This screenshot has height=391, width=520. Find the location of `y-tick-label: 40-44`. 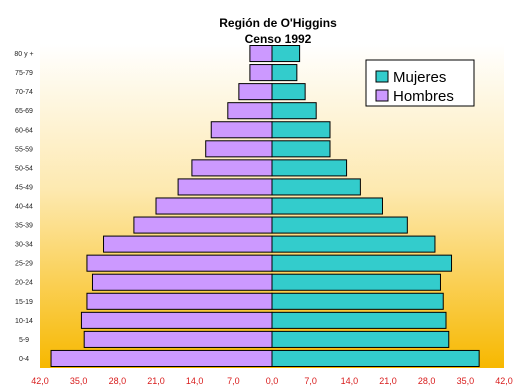

y-tick-label: 40-44 is located at coordinates (24, 207).